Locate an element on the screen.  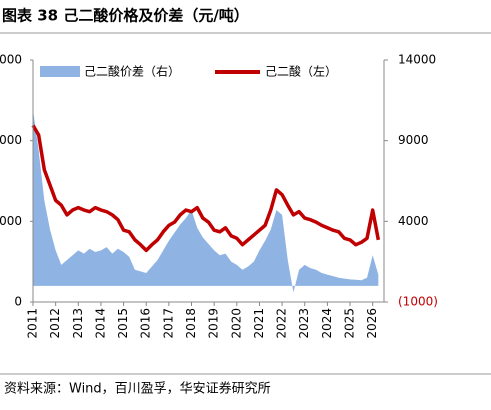
x-tick-label: 2016 is located at coordinates (146, 323).